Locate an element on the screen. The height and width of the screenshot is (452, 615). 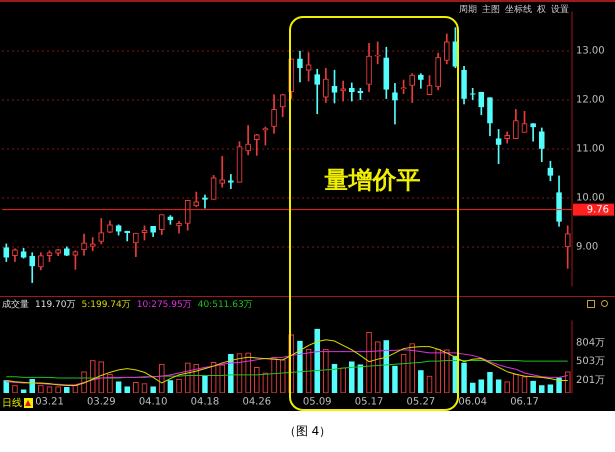
y-tick-label: 10.00 is located at coordinates (590, 198).